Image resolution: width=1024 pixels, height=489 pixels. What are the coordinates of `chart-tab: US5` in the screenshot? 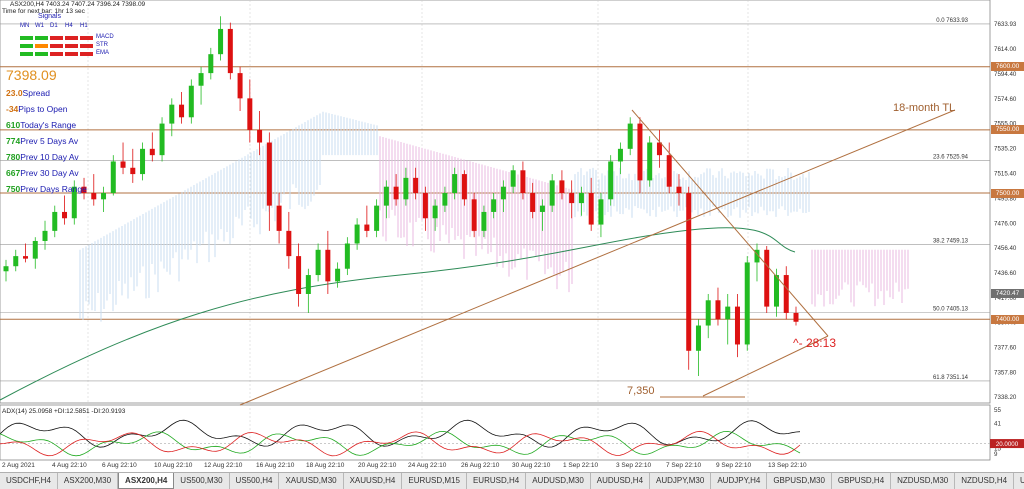 It's located at (1019, 481).